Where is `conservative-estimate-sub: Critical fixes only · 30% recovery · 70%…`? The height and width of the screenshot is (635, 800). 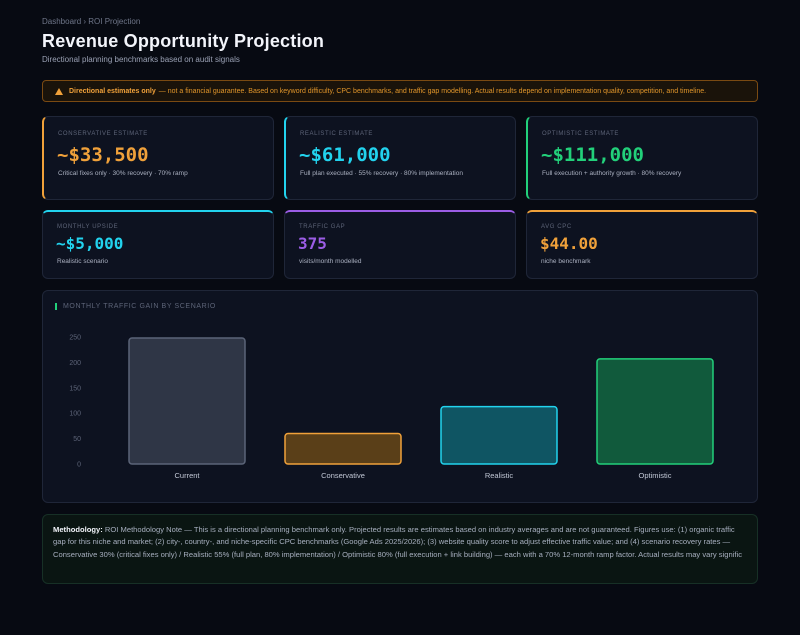 conservative-estimate-sub: Critical fixes only · 30% recovery · 70%… is located at coordinates (123, 173).